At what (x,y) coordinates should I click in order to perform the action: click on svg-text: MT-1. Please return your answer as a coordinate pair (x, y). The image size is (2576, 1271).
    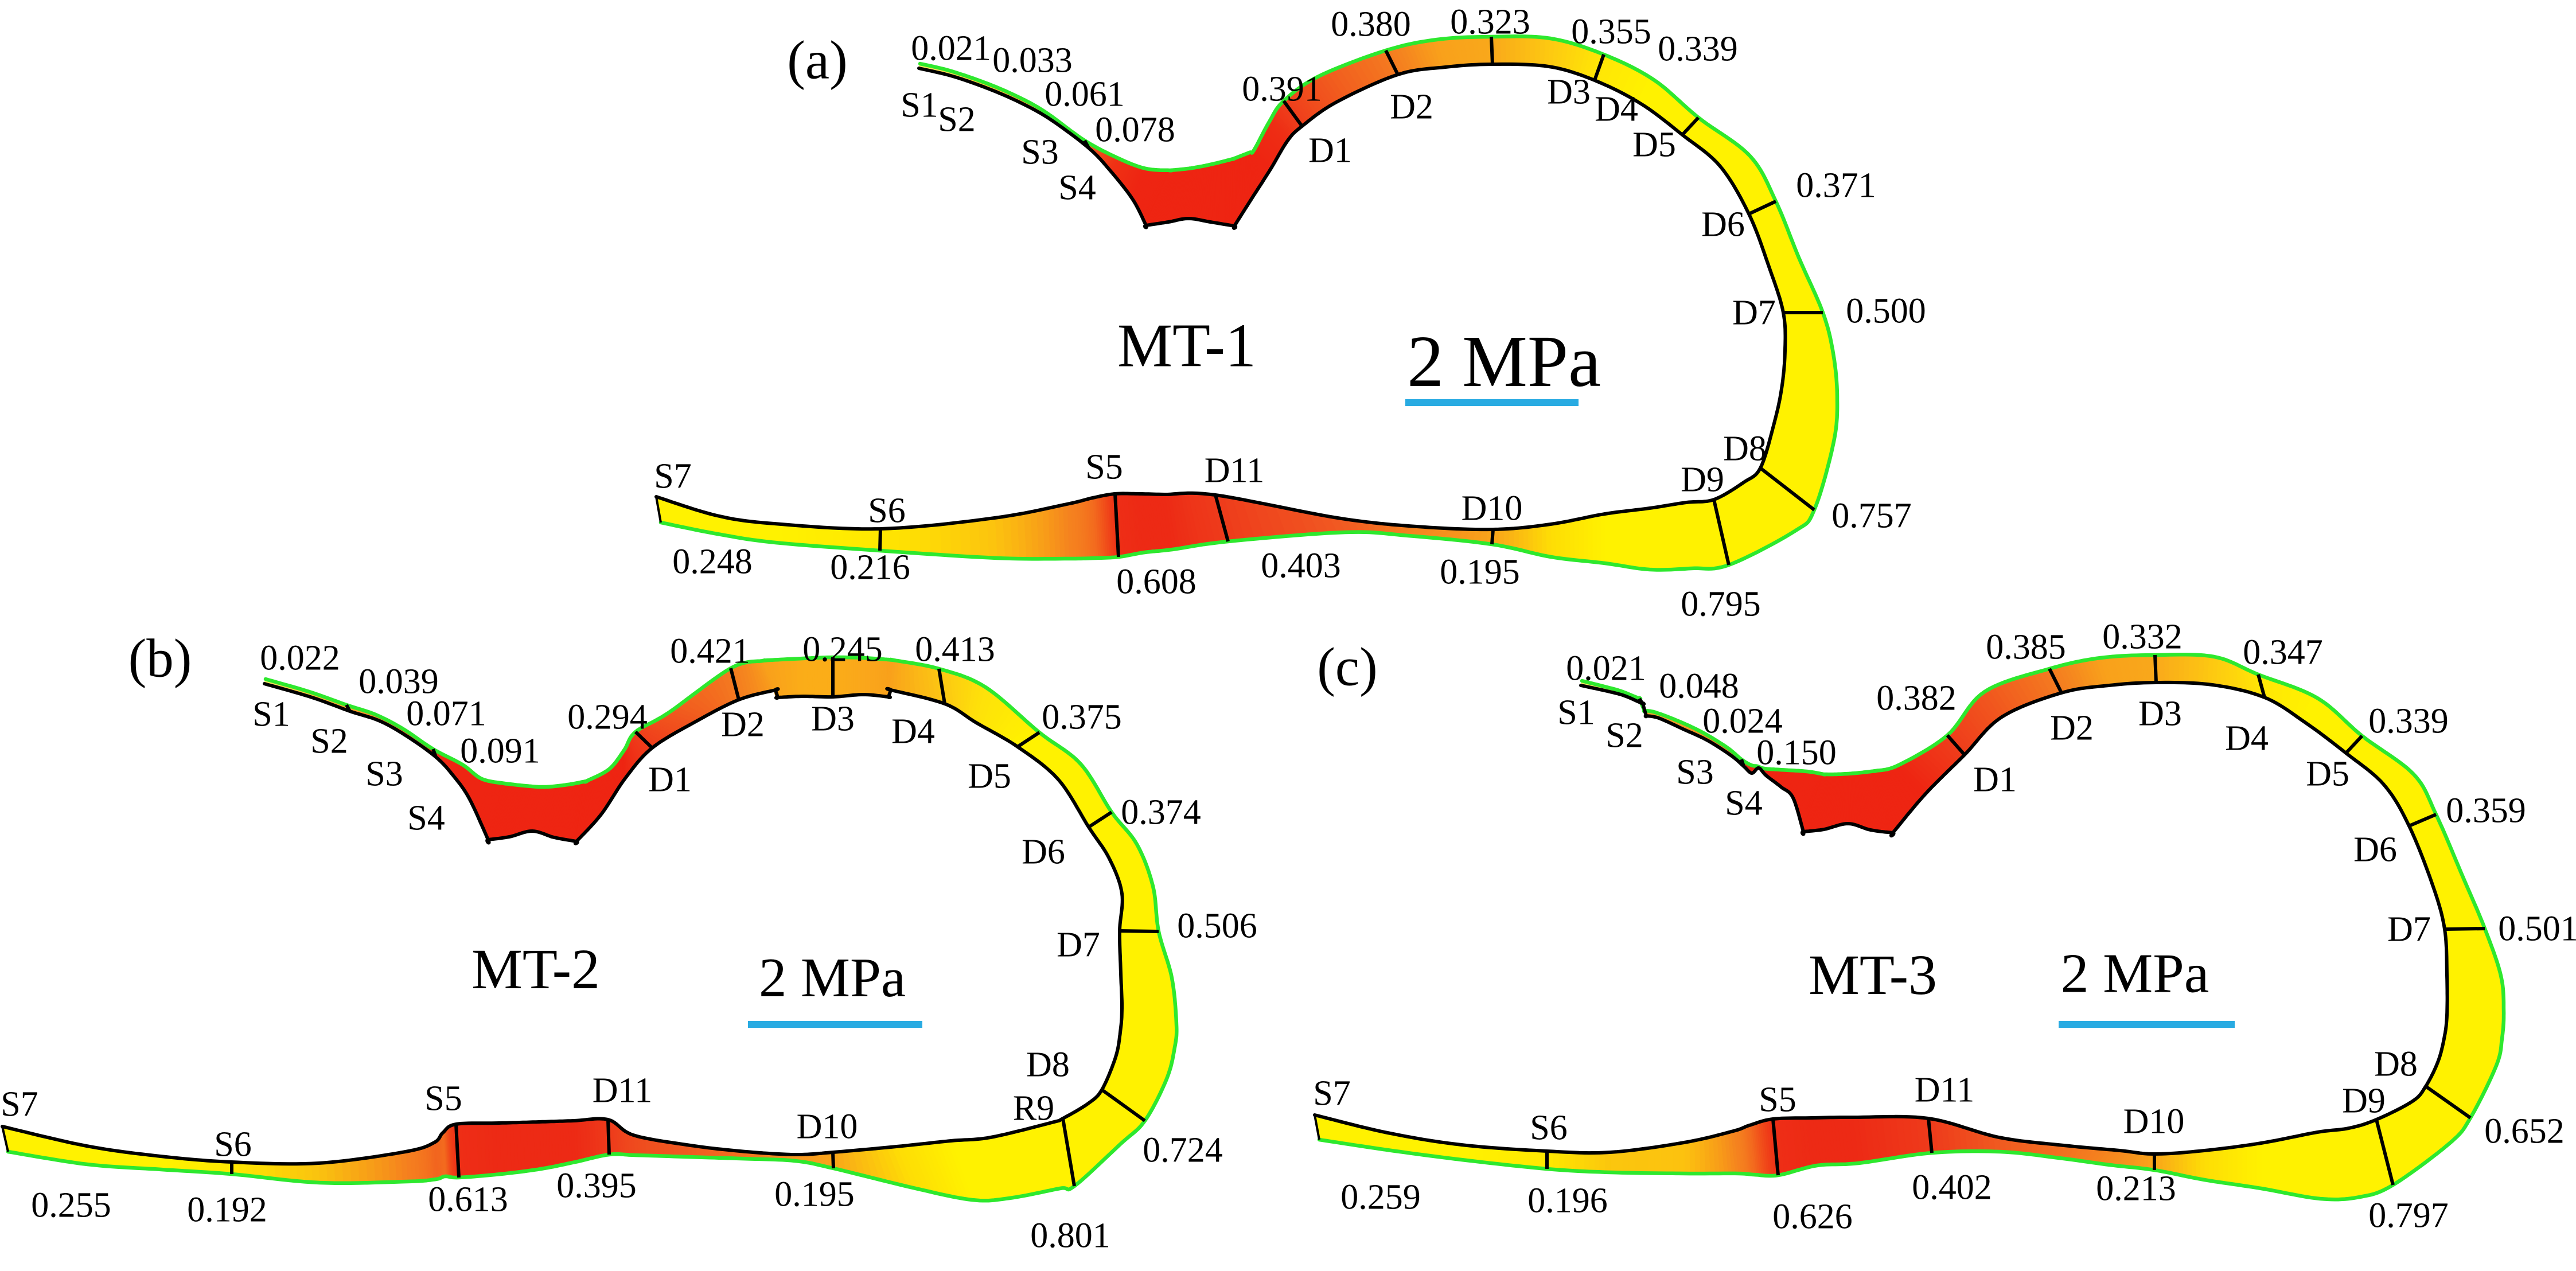
    Looking at the image, I should click on (1186, 346).